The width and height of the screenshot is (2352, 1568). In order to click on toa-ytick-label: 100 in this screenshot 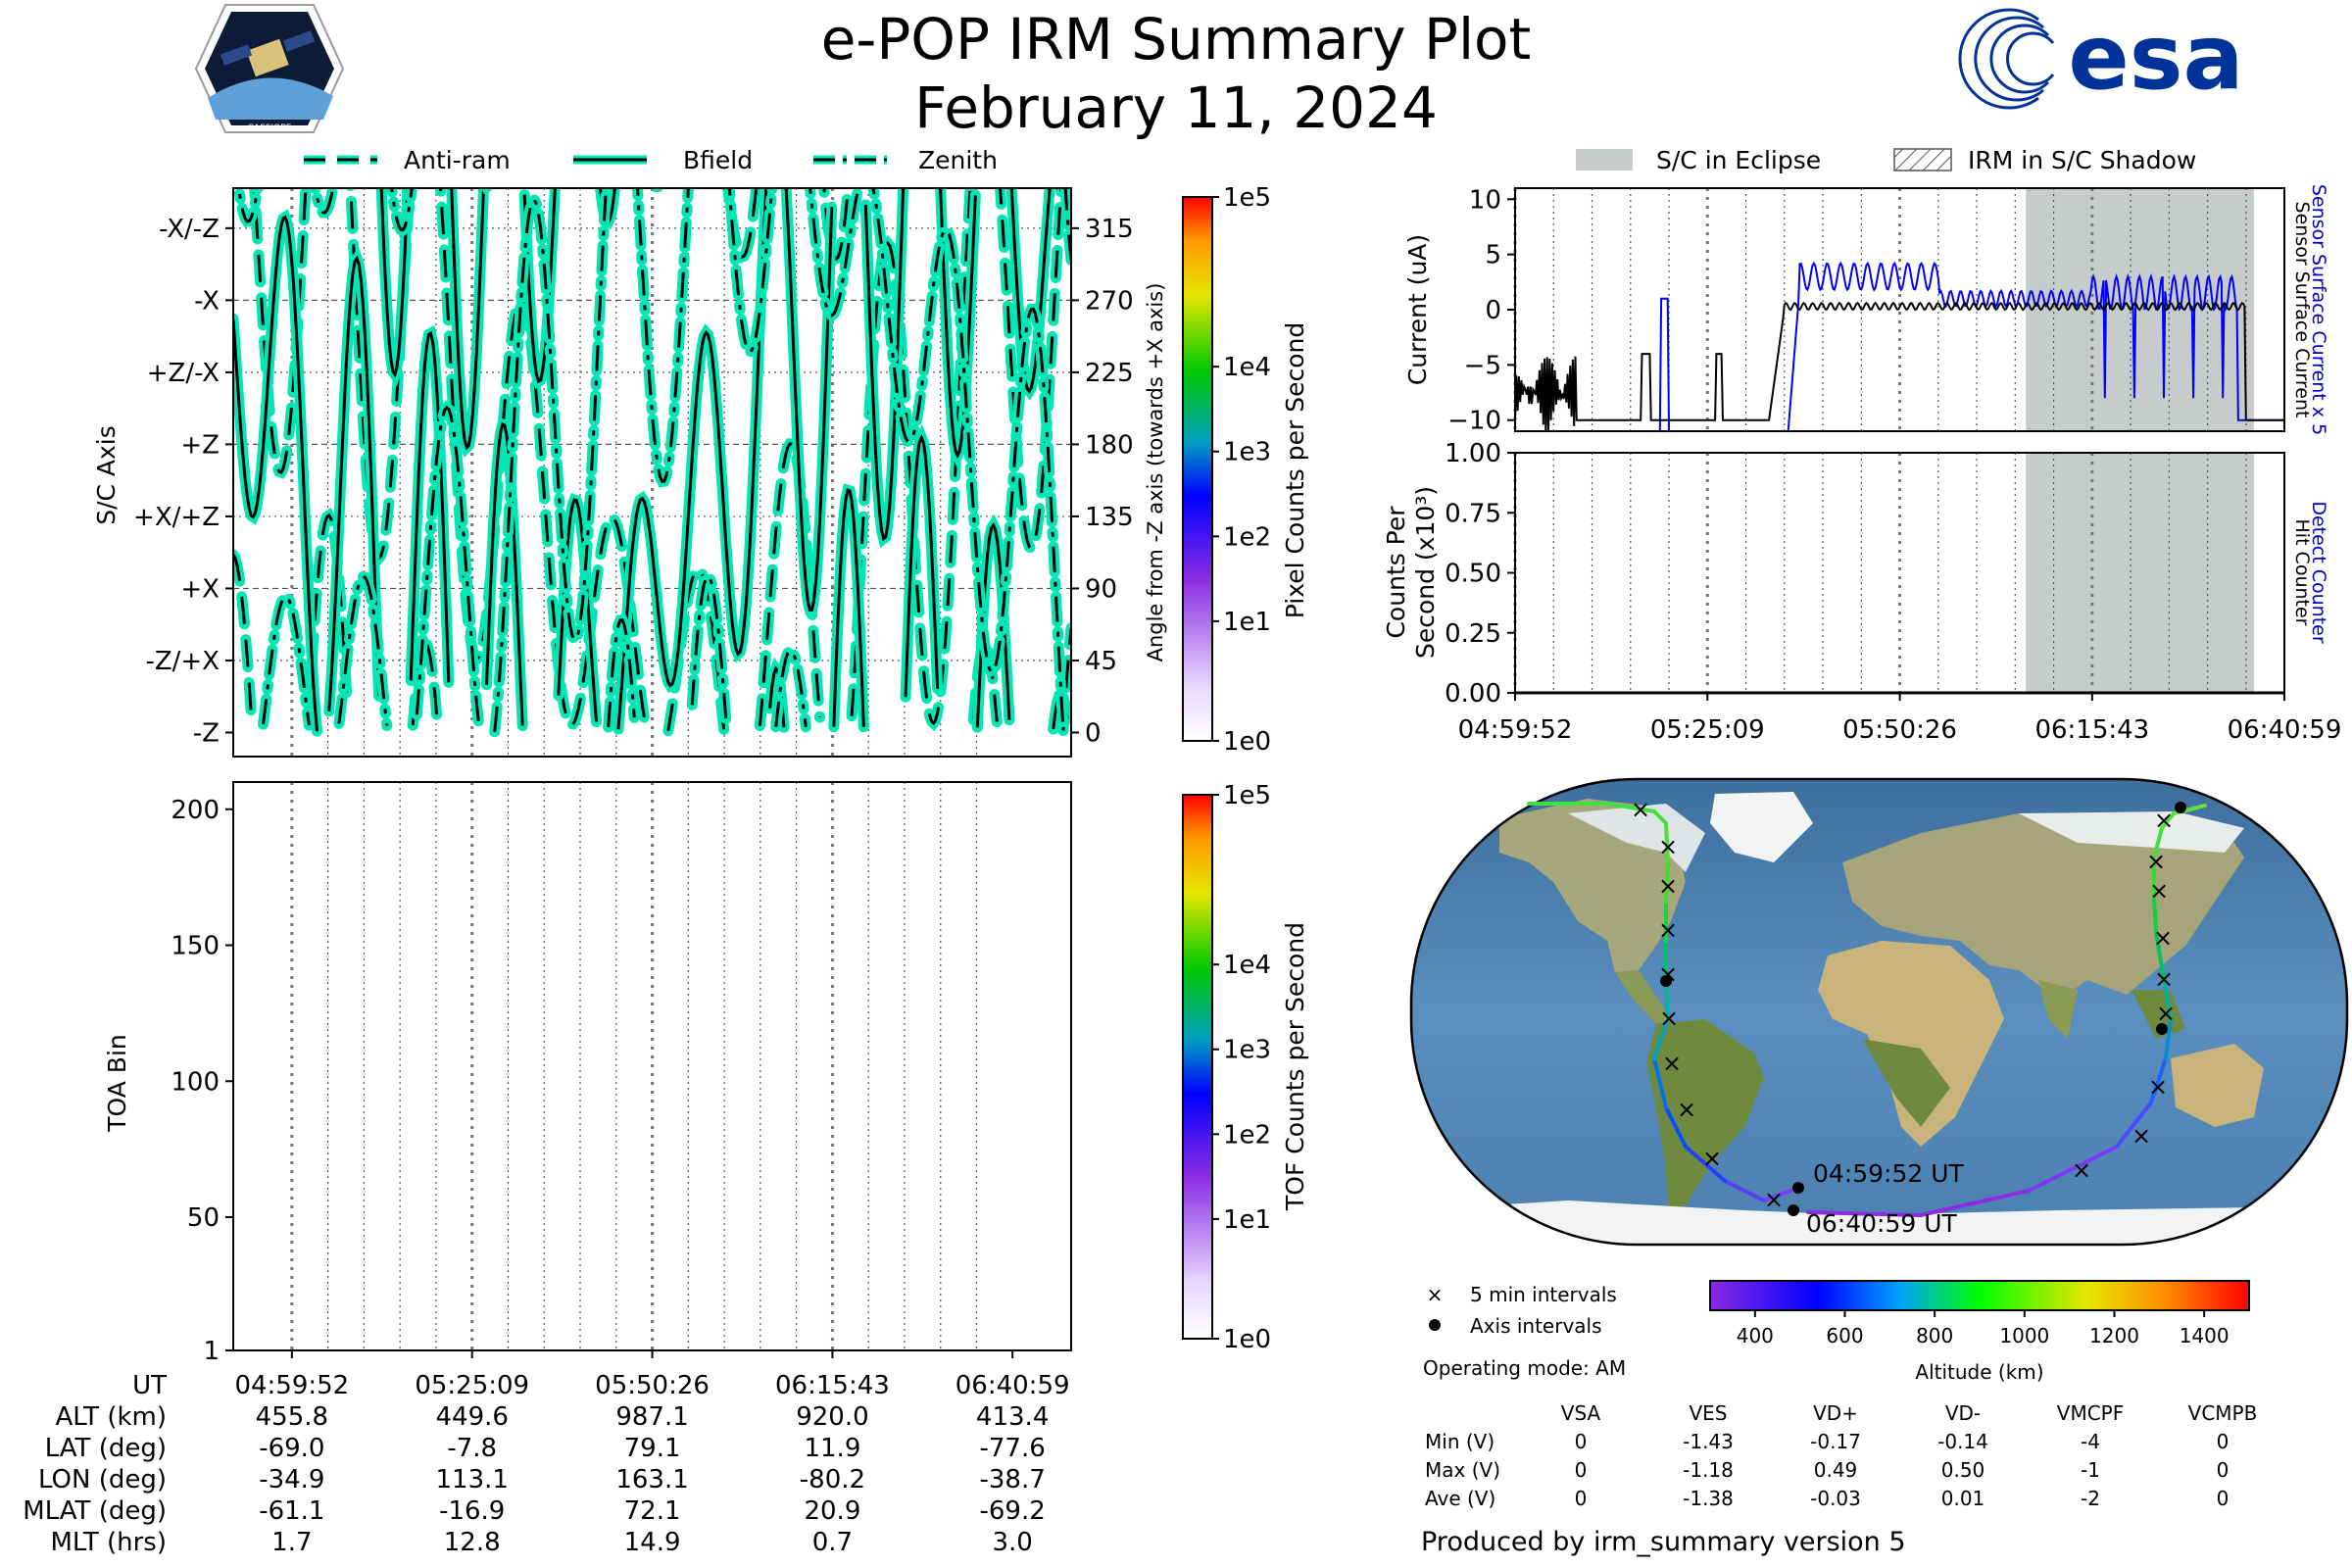, I will do `click(195, 1082)`.